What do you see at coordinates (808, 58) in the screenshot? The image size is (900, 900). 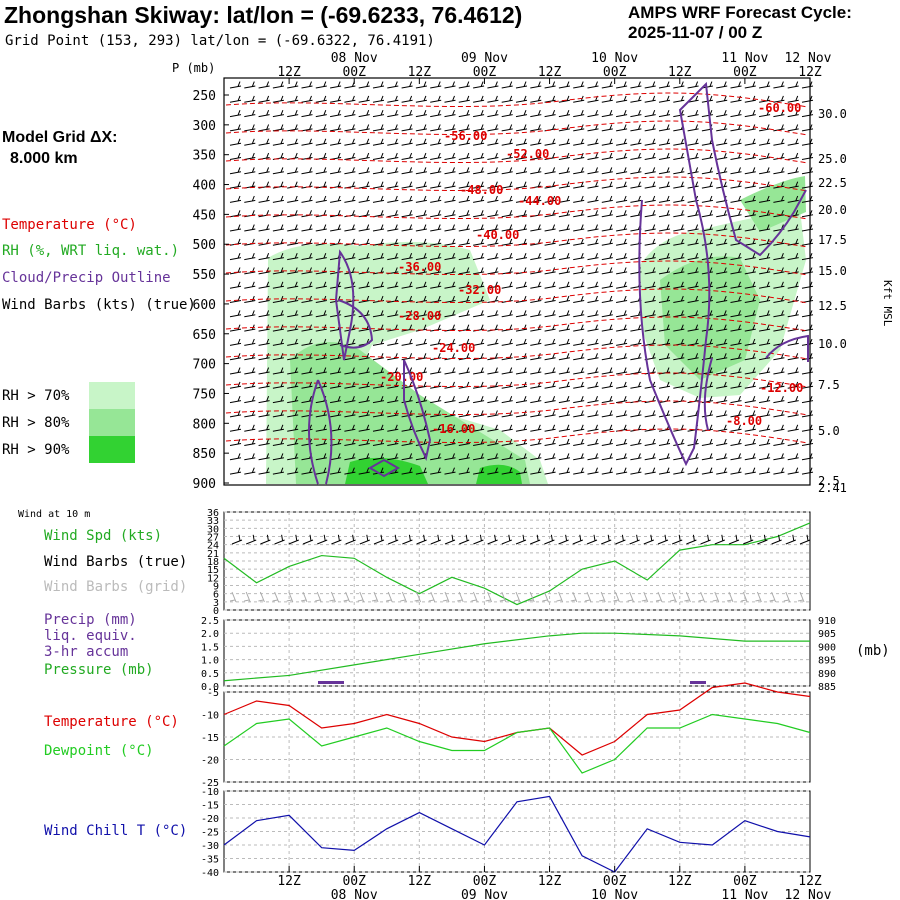 I see `date-label: 12 Nov` at bounding box center [808, 58].